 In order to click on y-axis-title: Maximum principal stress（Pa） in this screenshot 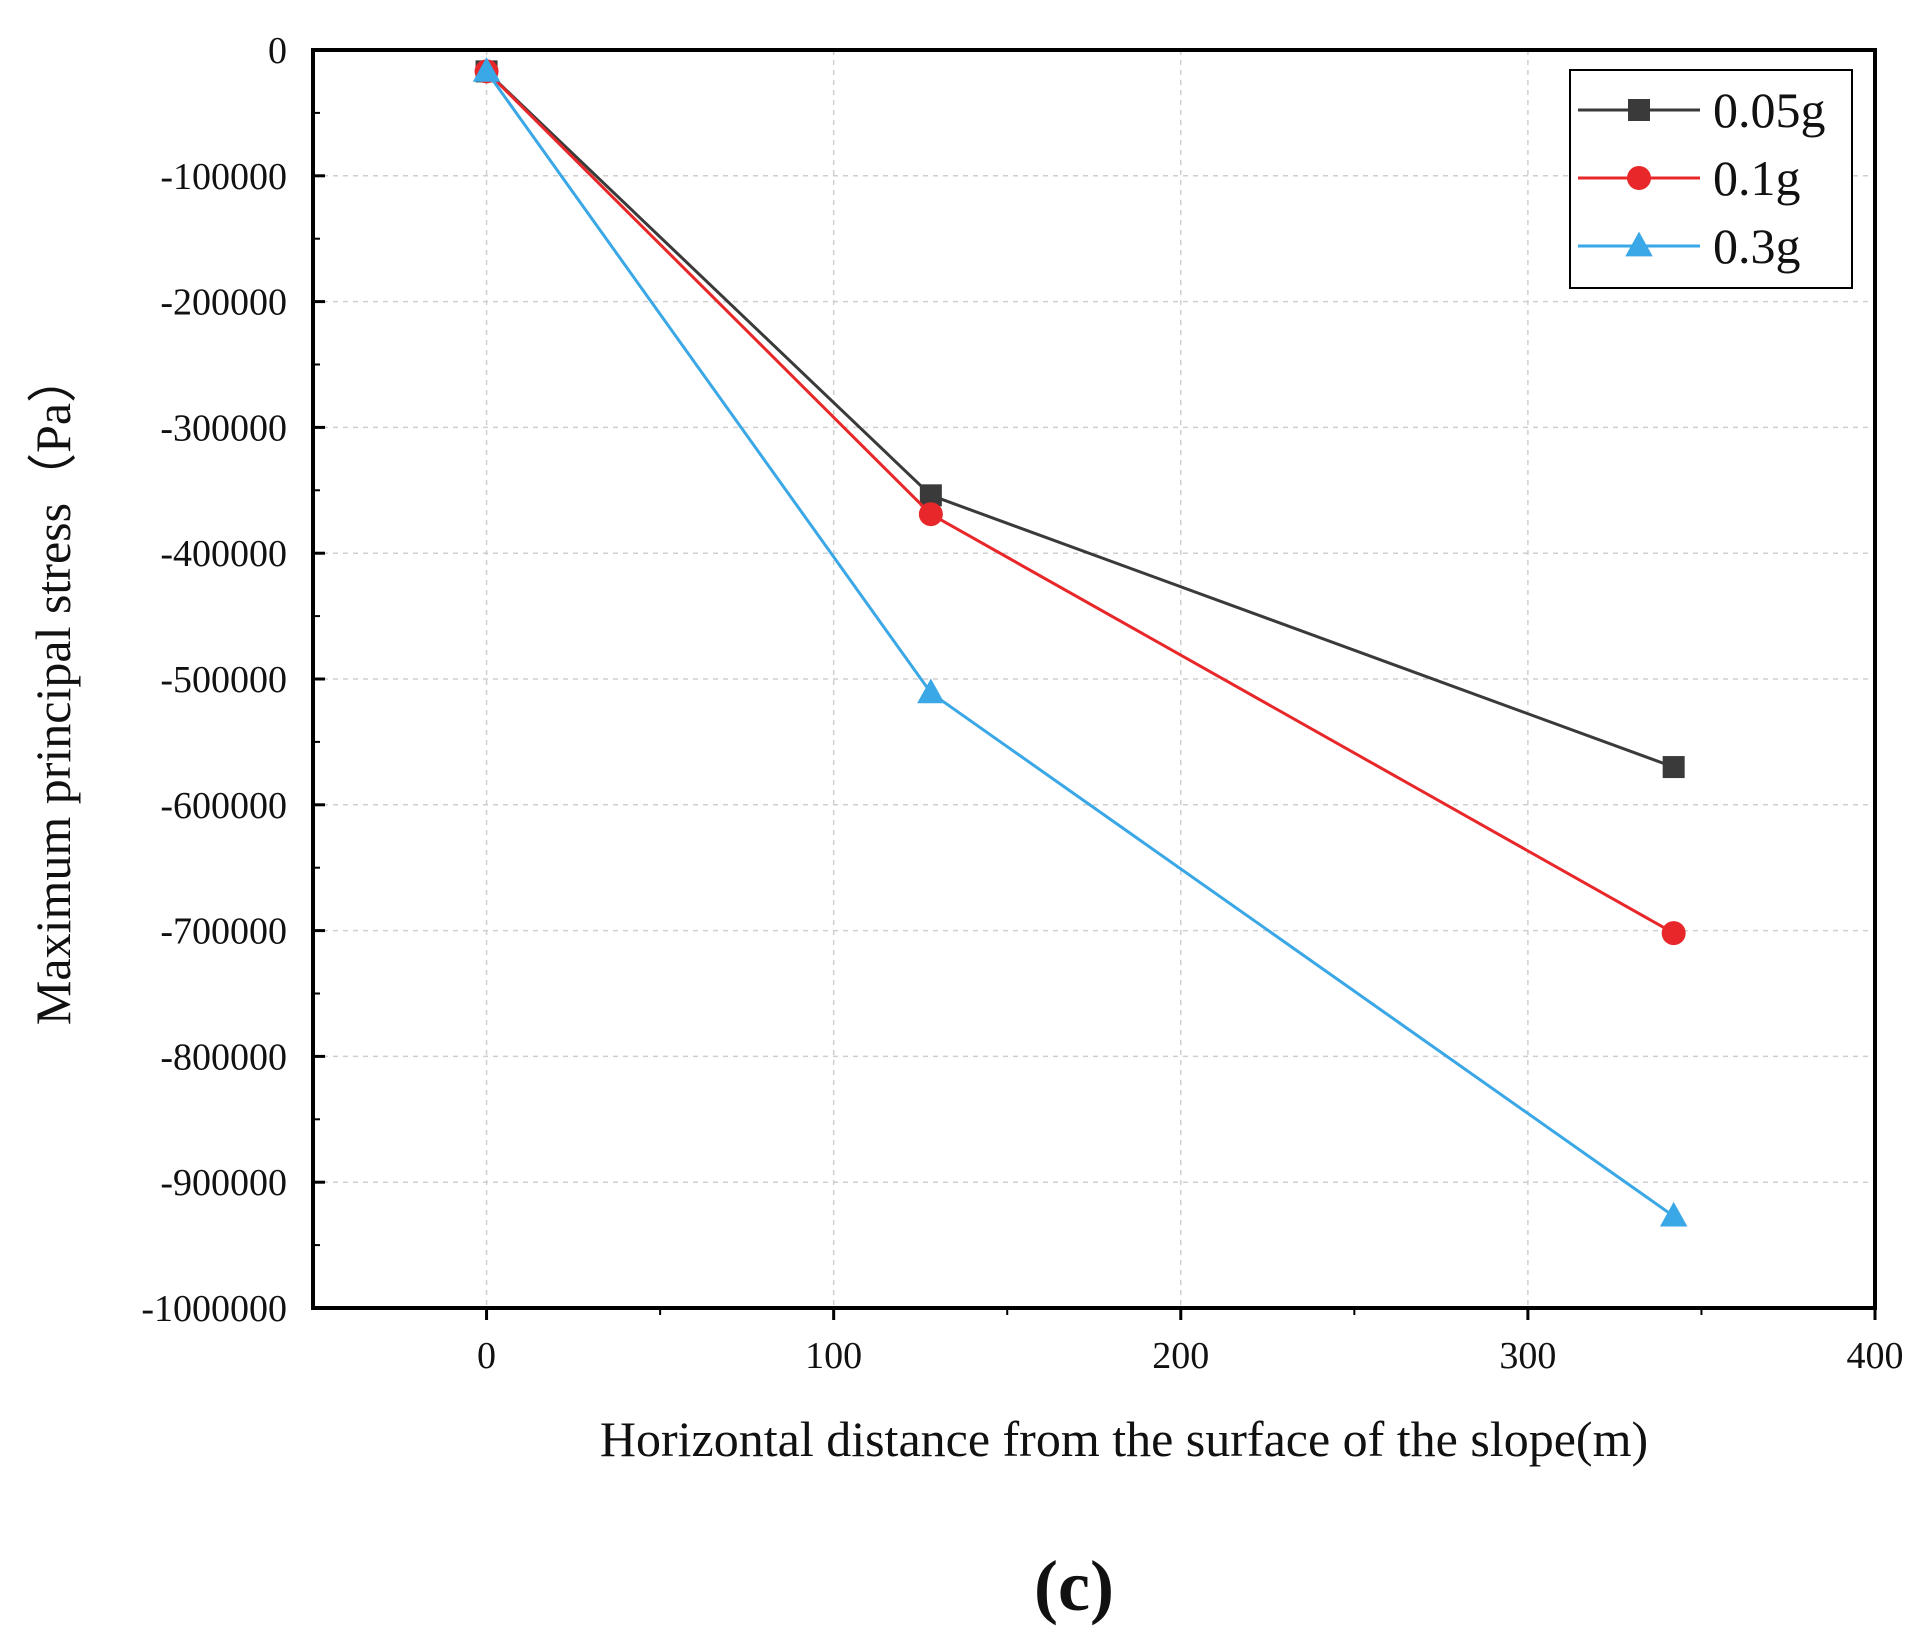, I will do `click(53, 689)`.